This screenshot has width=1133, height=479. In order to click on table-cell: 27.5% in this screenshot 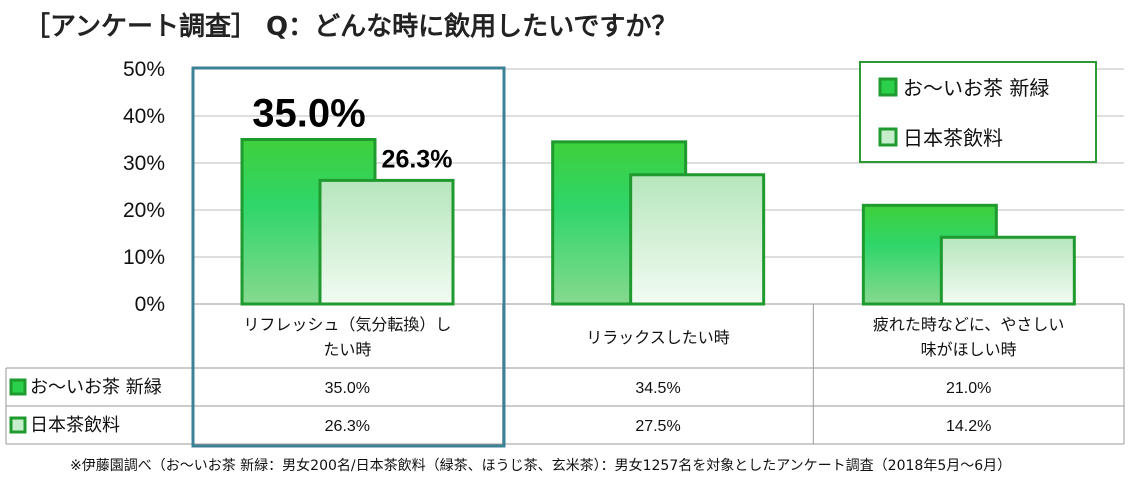, I will do `click(657, 426)`.